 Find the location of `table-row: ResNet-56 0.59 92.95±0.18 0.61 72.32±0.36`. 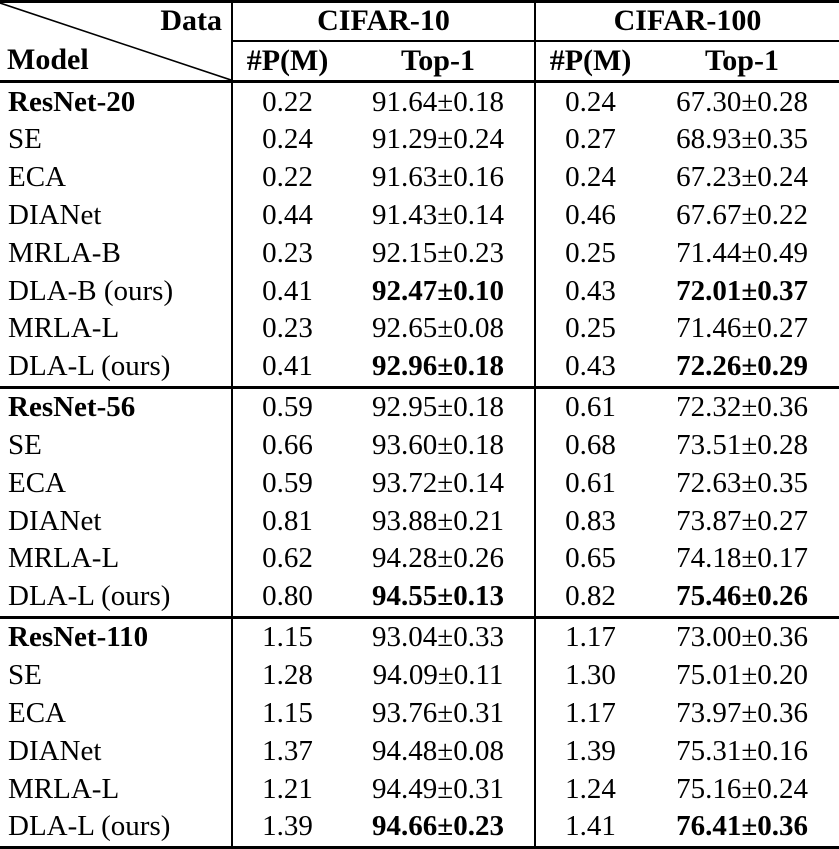

table-row: ResNet-56 0.59 92.95±0.18 0.61 72.32±0.36 is located at coordinates (419, 407).